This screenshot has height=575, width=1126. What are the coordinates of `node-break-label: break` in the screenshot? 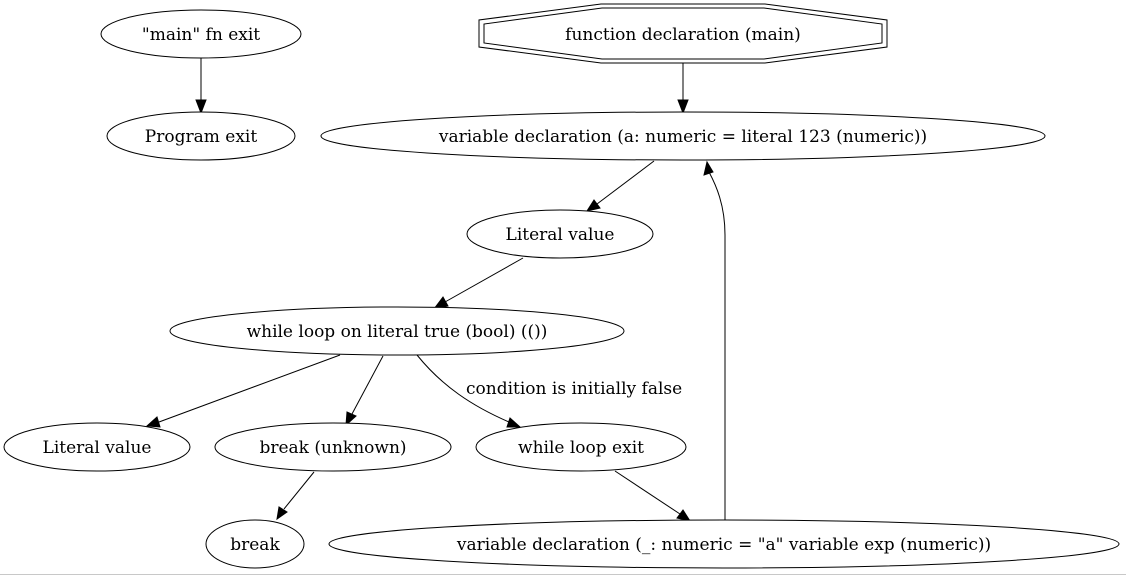 It's located at (255, 545).